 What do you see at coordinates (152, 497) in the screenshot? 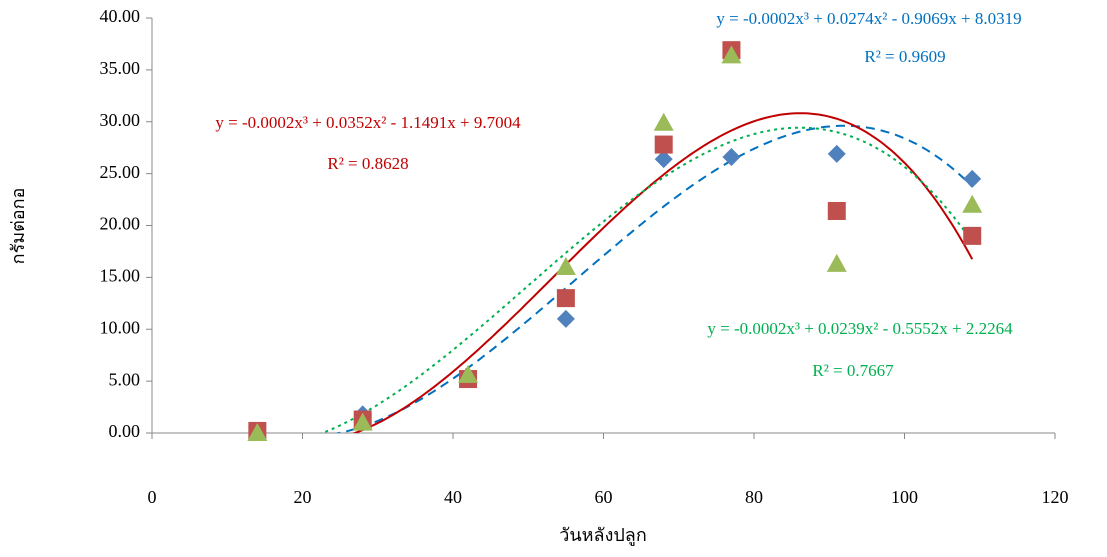
I see `x-tick-label: 0` at bounding box center [152, 497].